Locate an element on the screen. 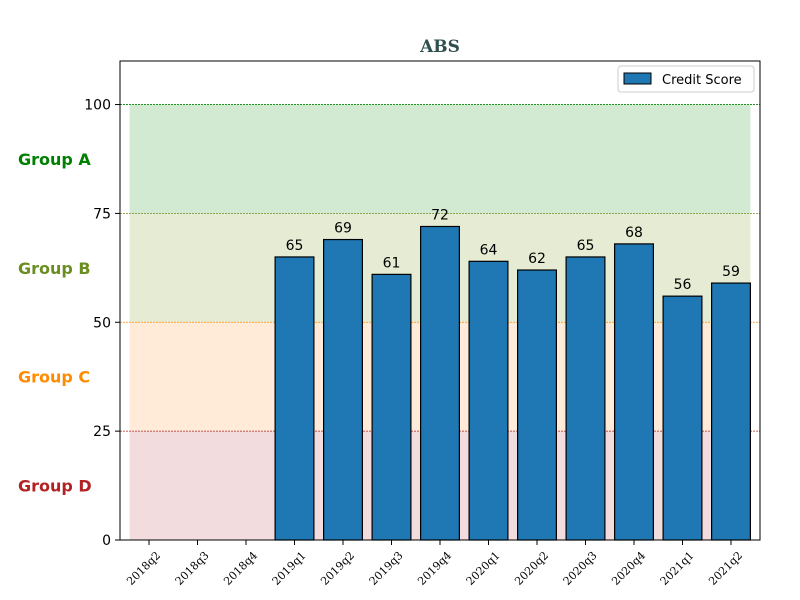 The image size is (800, 600). y-tick-label-0: 0 is located at coordinates (106, 541).